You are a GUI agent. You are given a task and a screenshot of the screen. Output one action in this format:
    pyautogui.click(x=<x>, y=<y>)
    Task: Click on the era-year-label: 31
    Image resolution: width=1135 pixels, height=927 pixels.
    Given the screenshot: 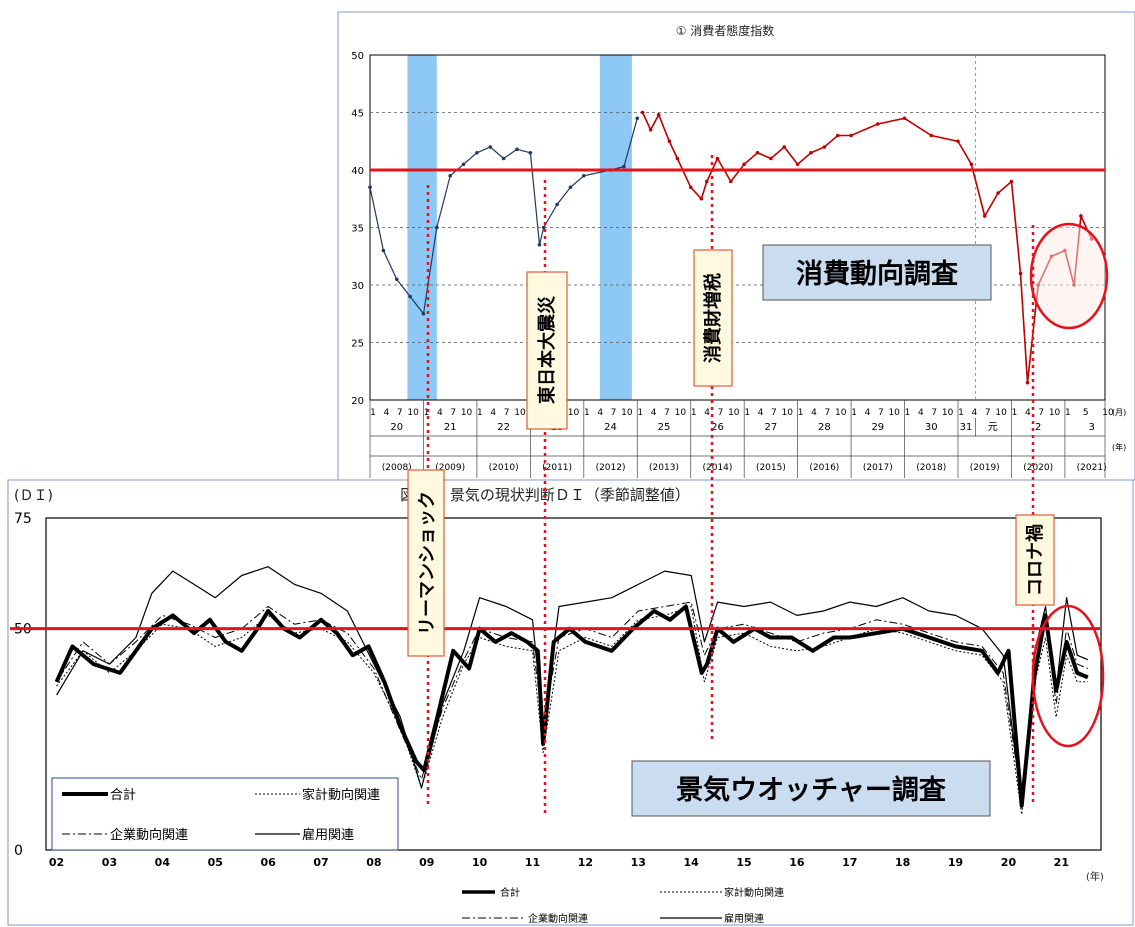 What is the action you would take?
    pyautogui.click(x=966, y=427)
    